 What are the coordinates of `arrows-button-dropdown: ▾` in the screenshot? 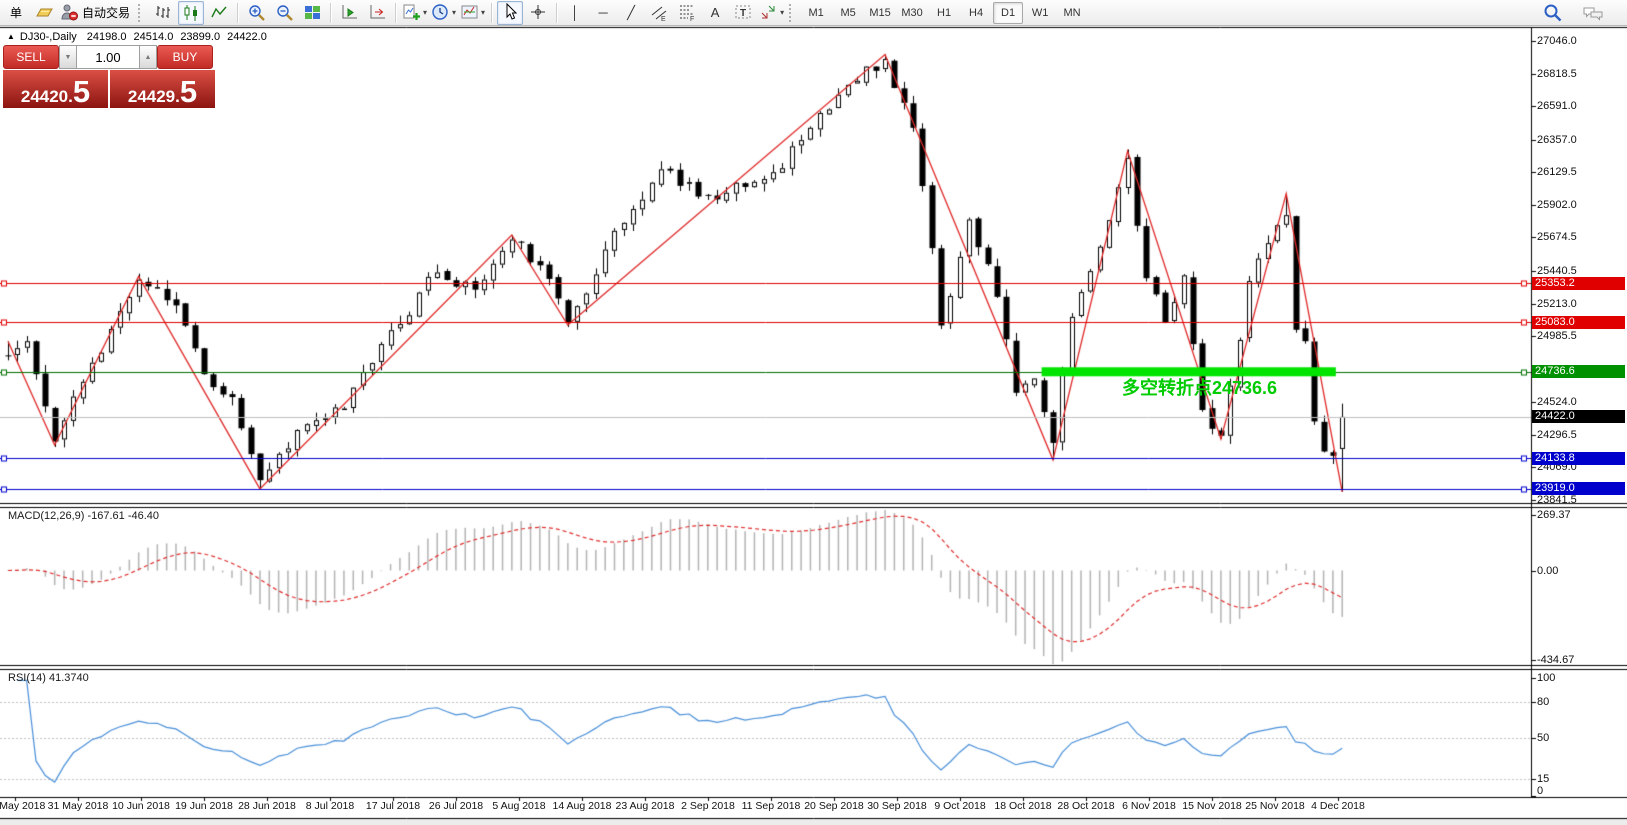 It's located at (782, 12).